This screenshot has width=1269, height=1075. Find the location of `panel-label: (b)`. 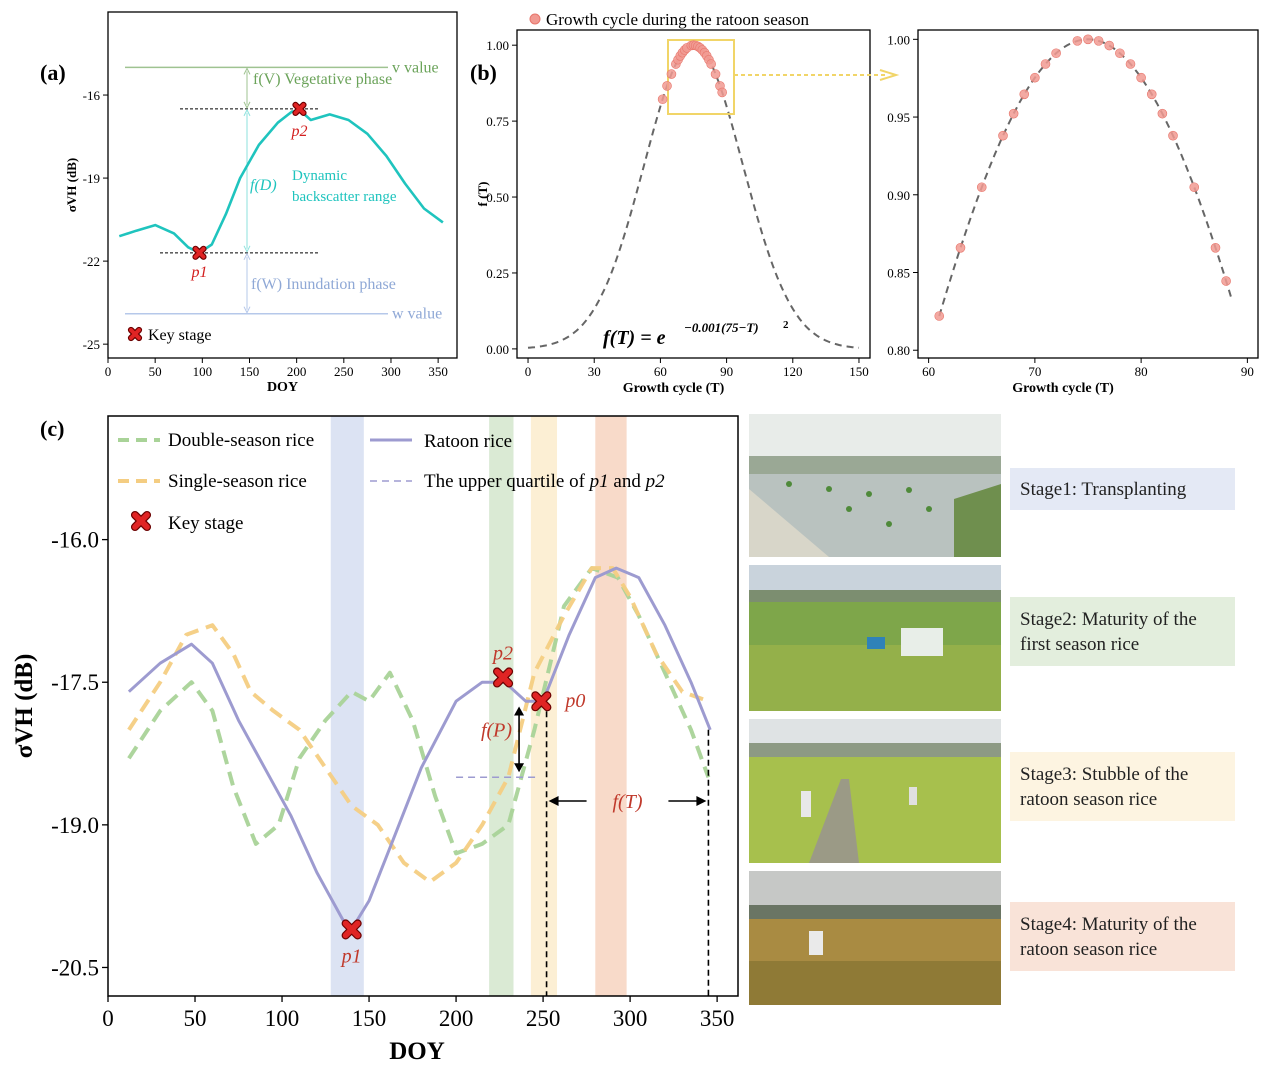

panel-label: (b) is located at coordinates (483, 72).